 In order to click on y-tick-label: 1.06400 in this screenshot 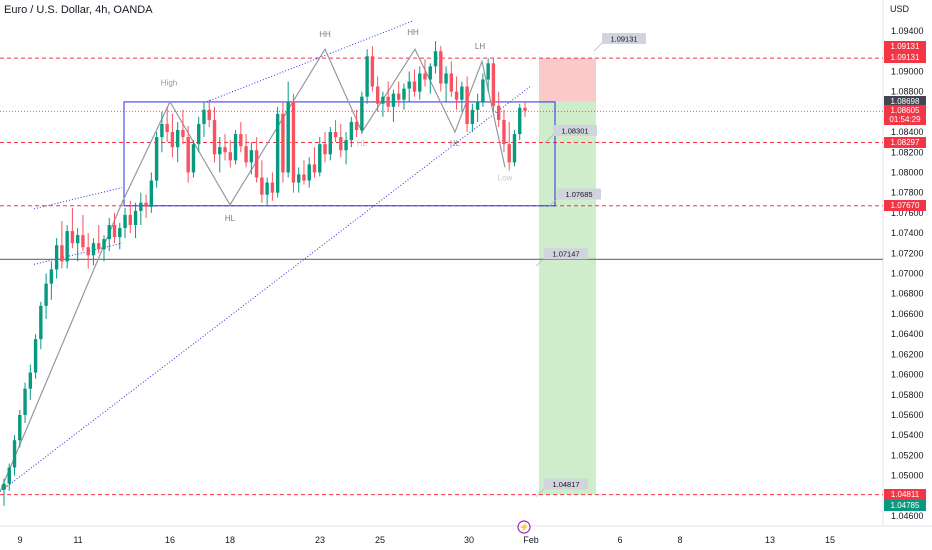, I will do `click(907, 334)`.